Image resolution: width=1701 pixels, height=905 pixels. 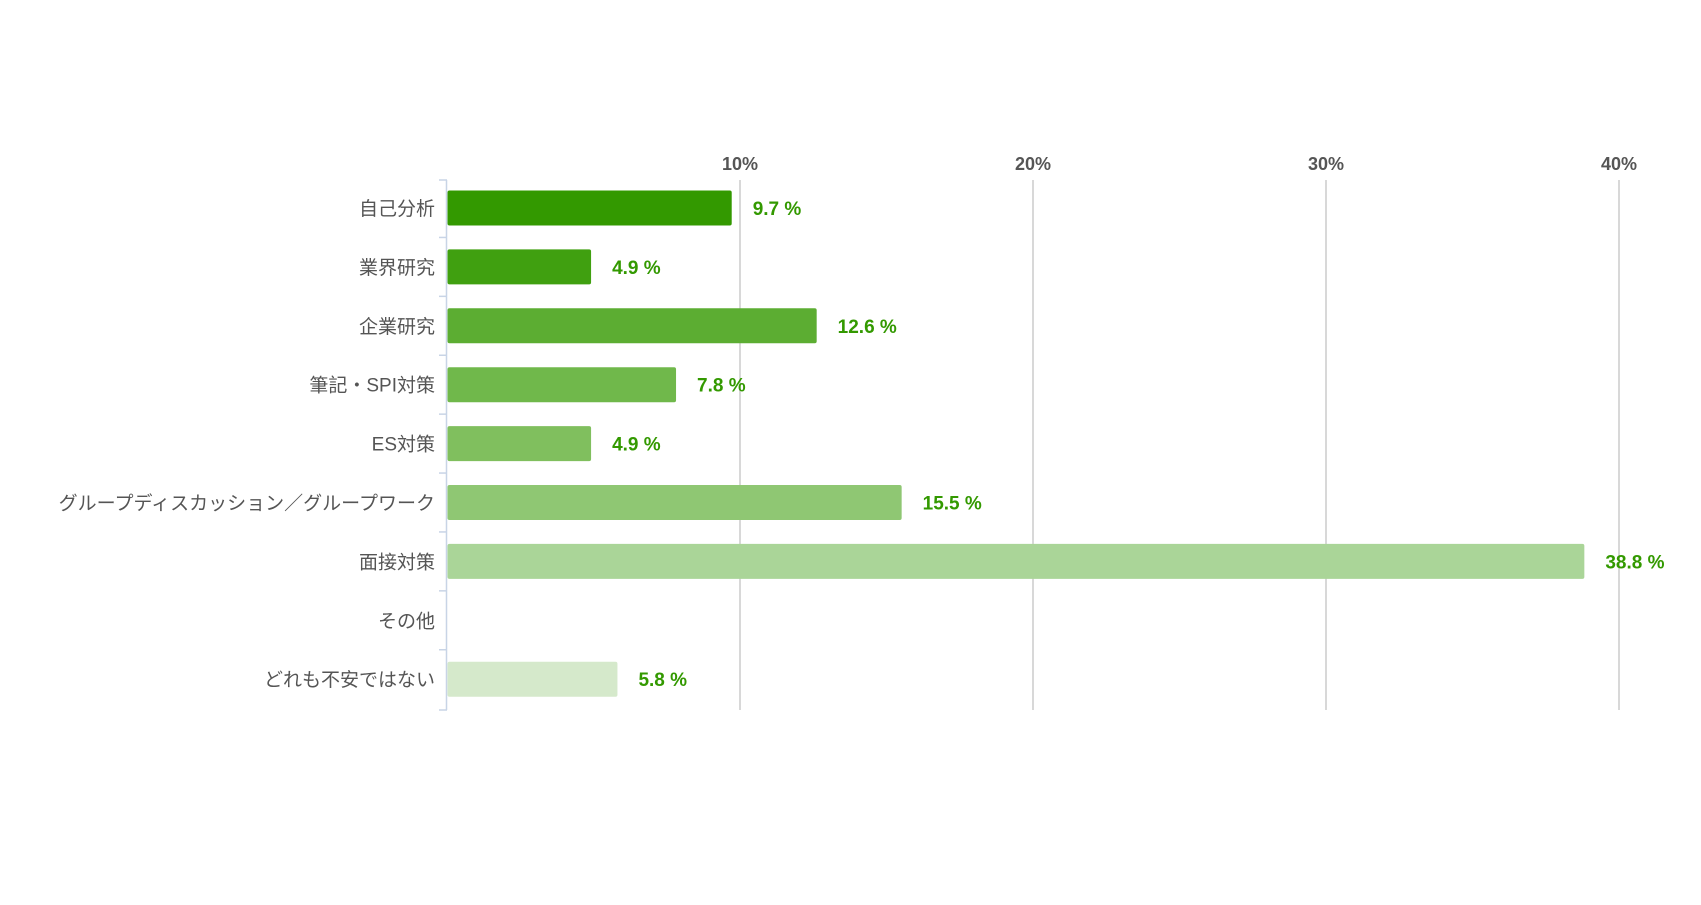 What do you see at coordinates (397, 562) in the screenshot?
I see `category-label: 面接対策` at bounding box center [397, 562].